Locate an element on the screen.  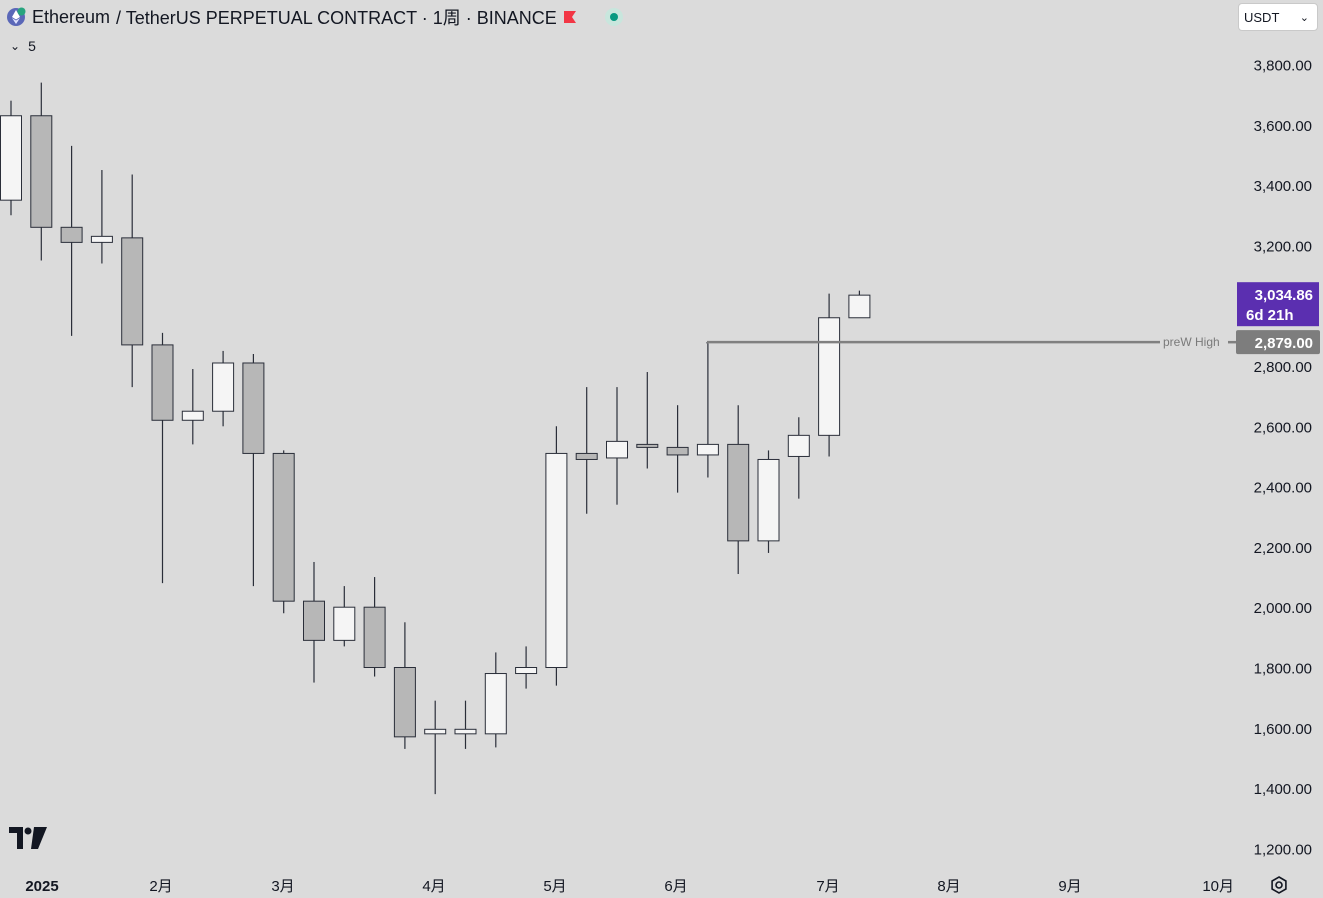
time-axis: 2025 2月 3月 4月 5月 6月 7月 8月 9月 10月 is located at coordinates (629, 886).